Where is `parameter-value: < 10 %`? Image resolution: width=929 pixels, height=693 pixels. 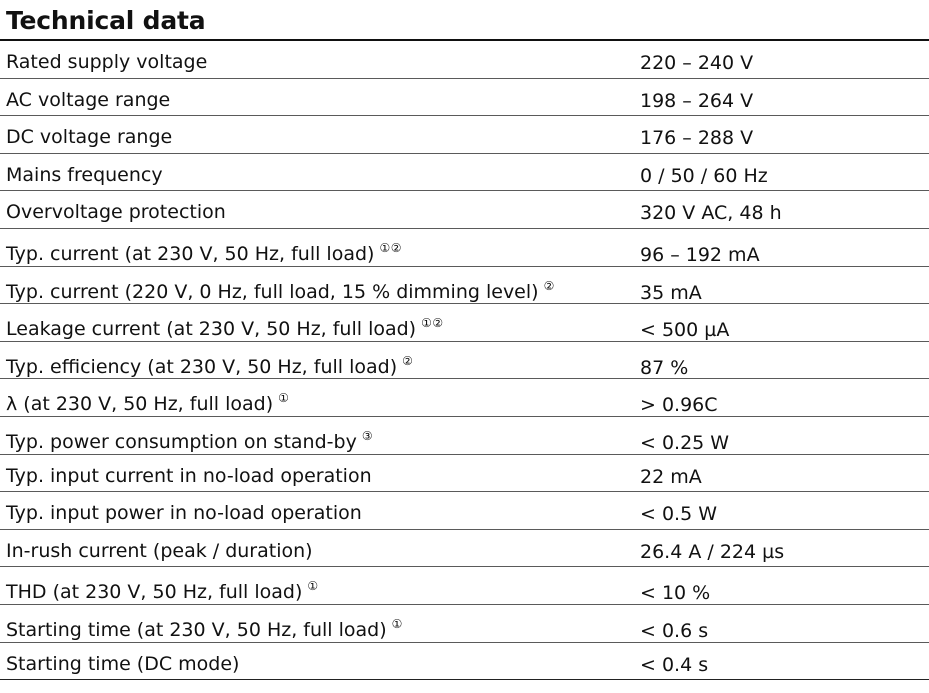
parameter-value: < 10 % is located at coordinates (675, 593).